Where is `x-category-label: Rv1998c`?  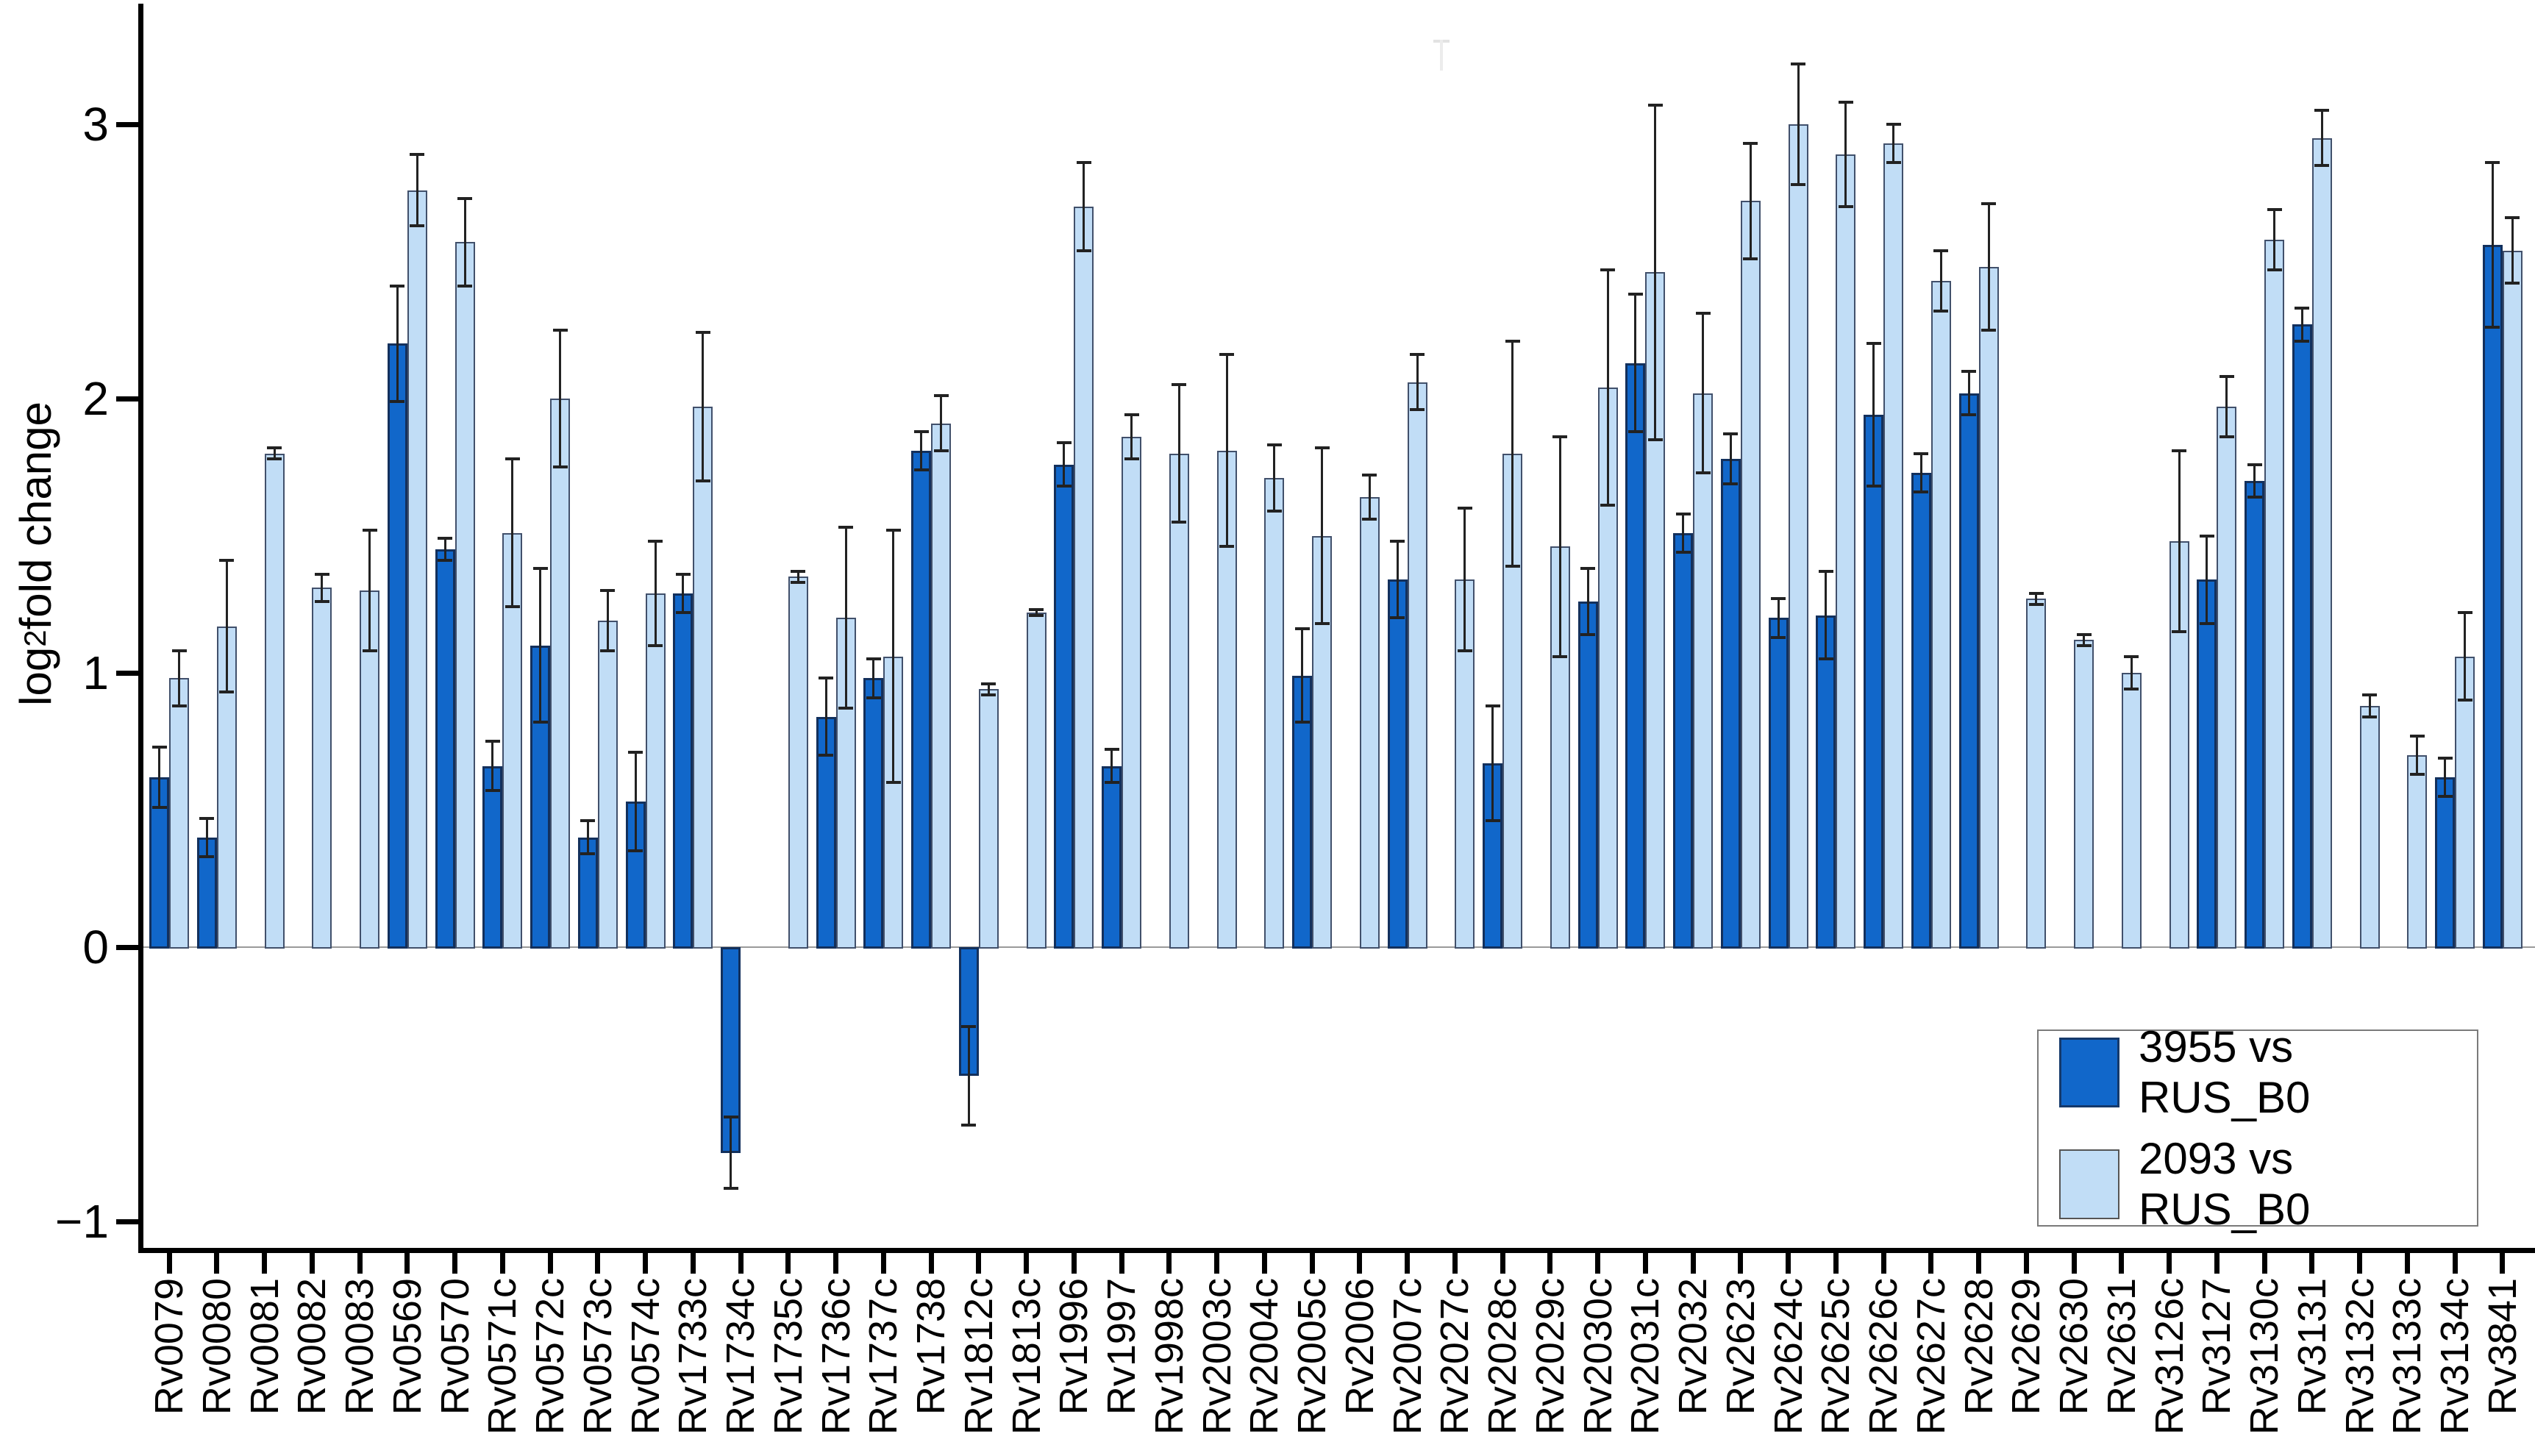
x-category-label: Rv1998c is located at coordinates (1169, 1356).